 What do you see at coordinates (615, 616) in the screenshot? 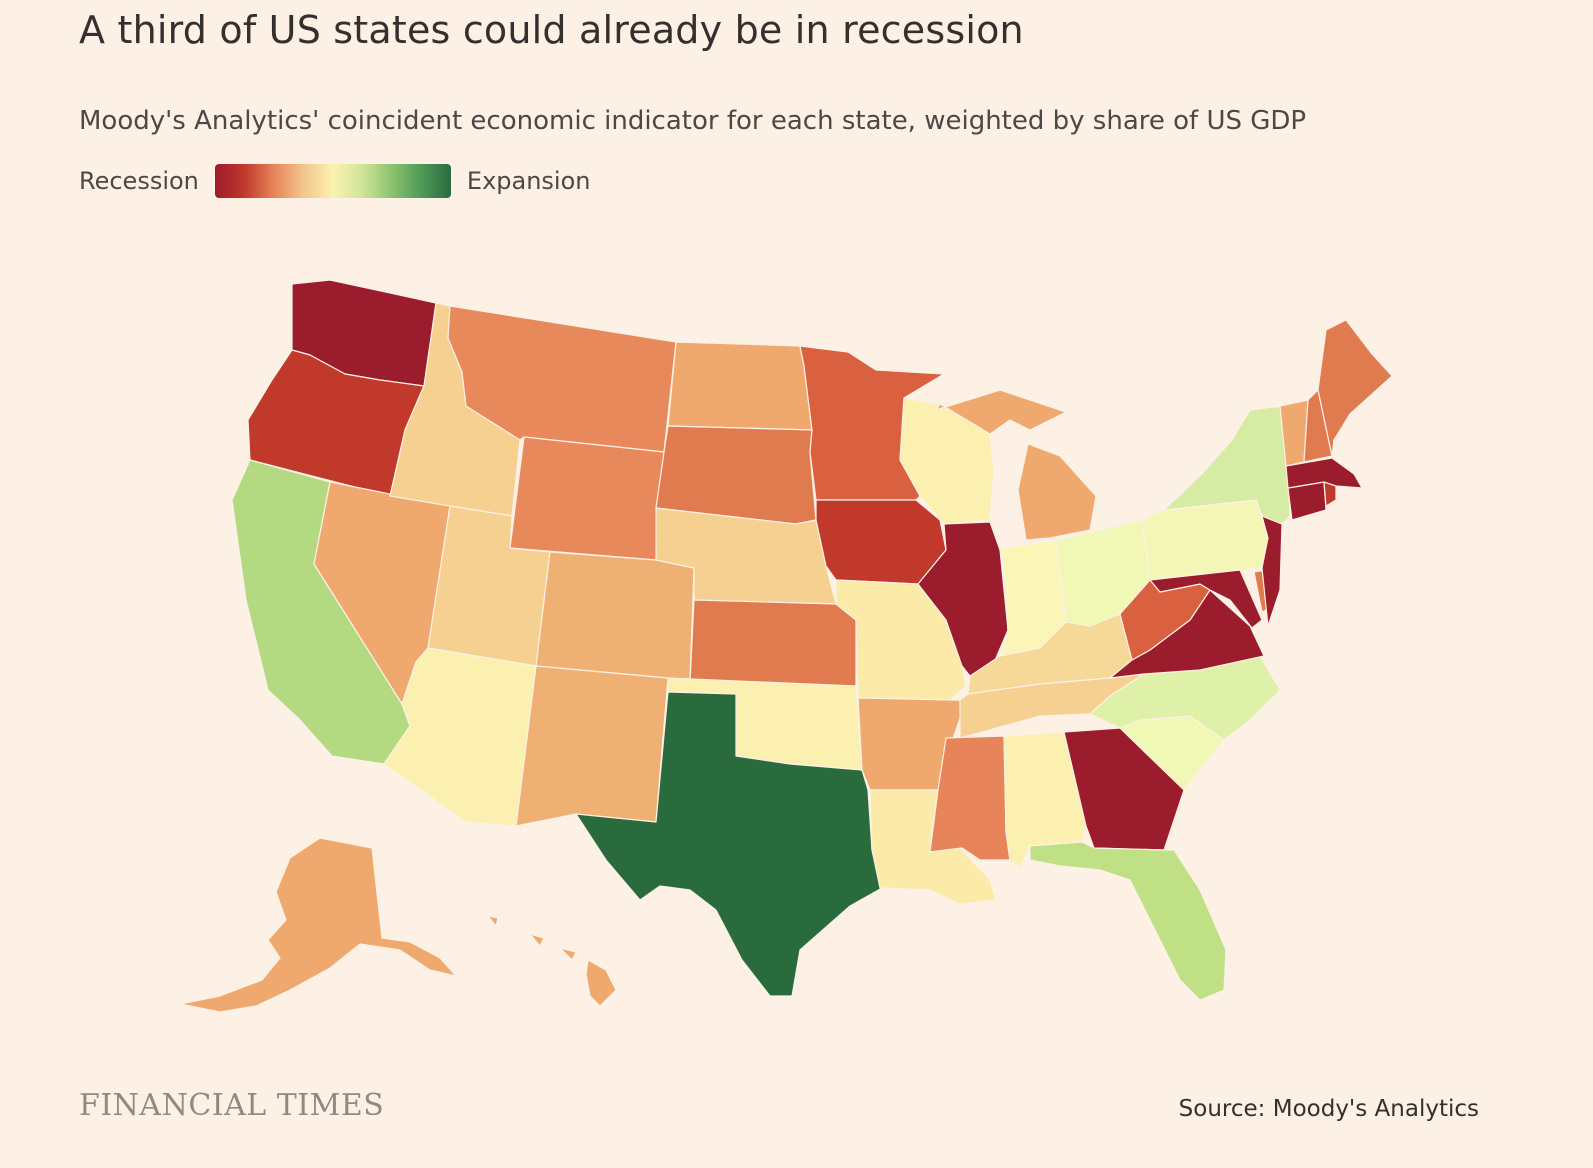
I see `state-CO` at bounding box center [615, 616].